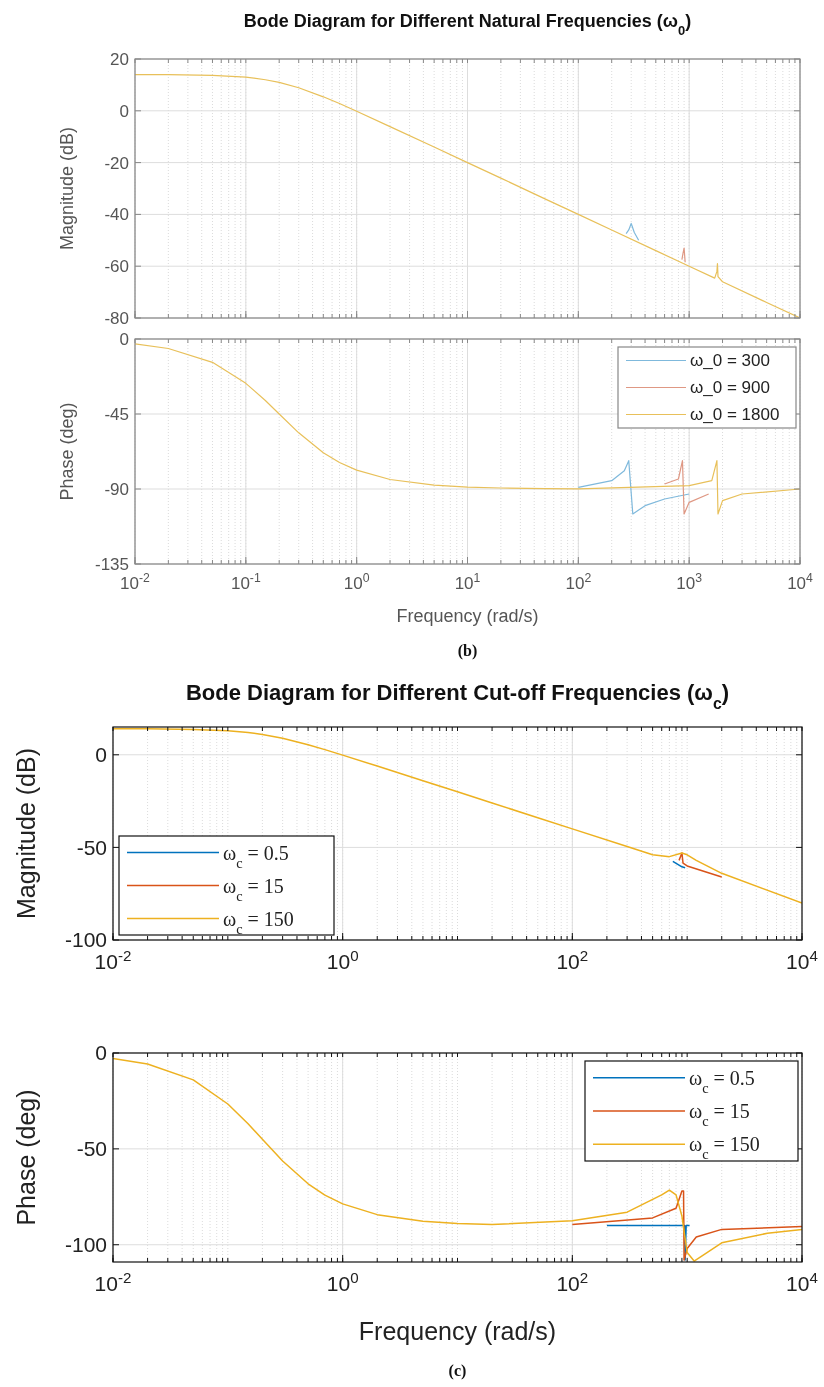 The width and height of the screenshot is (824, 1387). What do you see at coordinates (689, 582) in the screenshot?
I see `x-tick-label: 10$^{3}$` at bounding box center [689, 582].